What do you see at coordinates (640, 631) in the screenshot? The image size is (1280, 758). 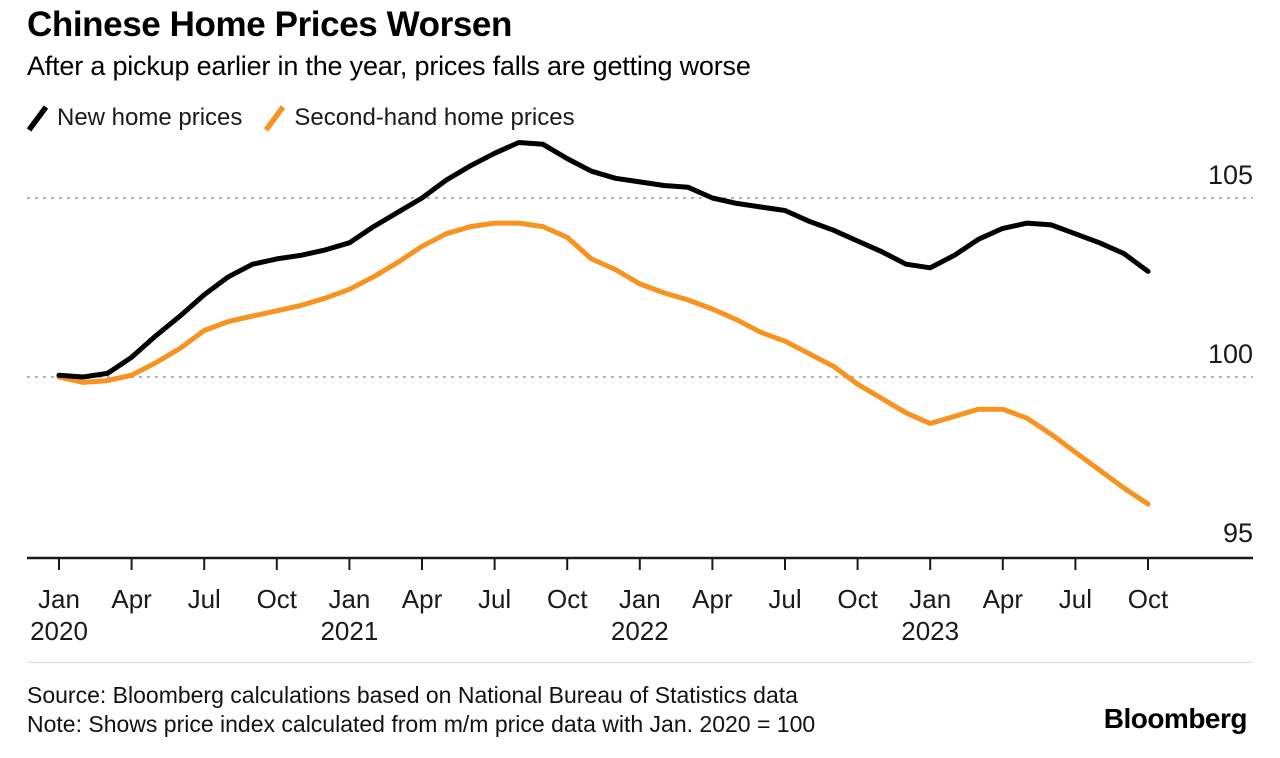 I see `x-axis-year-label: 2022` at bounding box center [640, 631].